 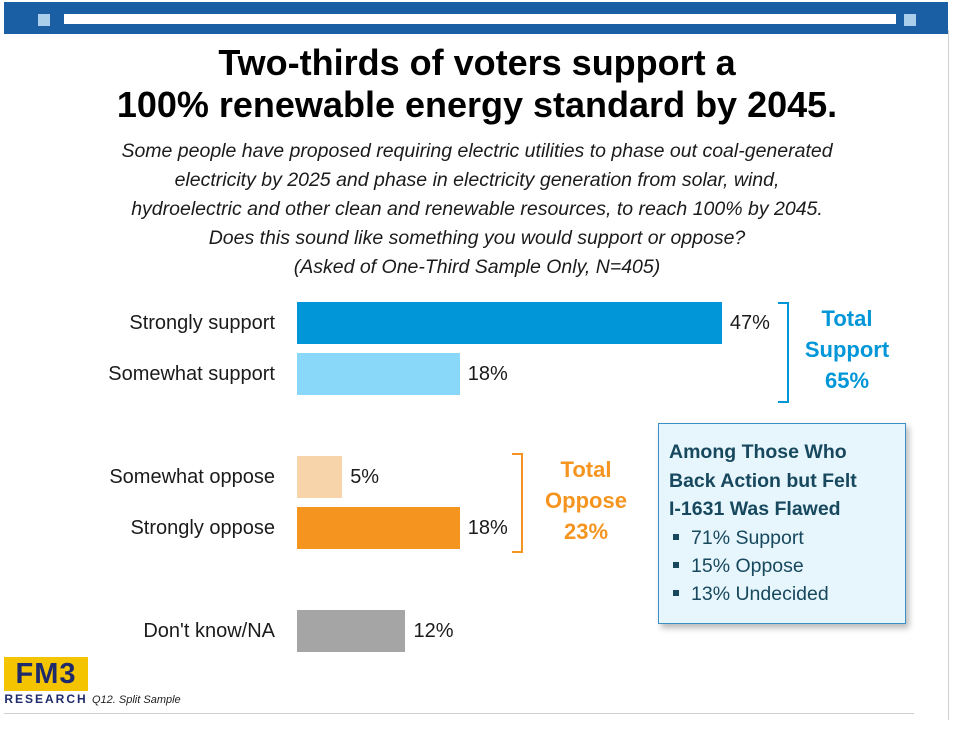 I want to click on category-label-strongly-support: Strongly support, so click(x=202, y=323).